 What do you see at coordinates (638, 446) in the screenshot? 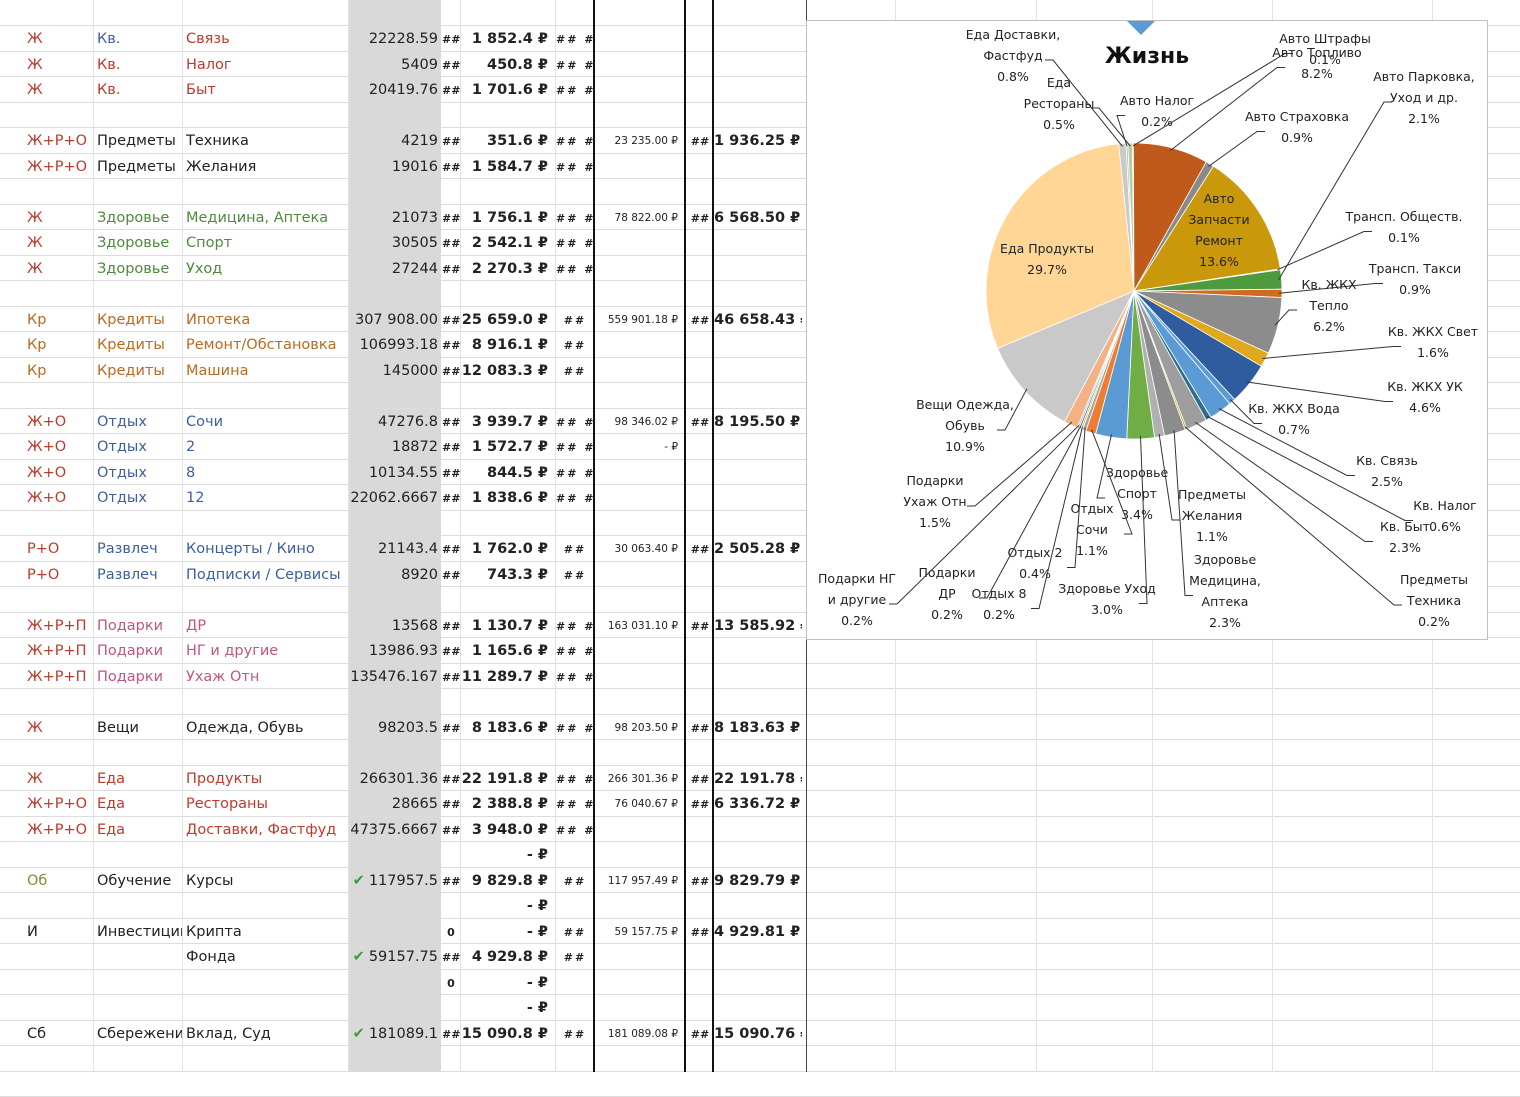
I see `cell-h: - ₽` at bounding box center [638, 446].